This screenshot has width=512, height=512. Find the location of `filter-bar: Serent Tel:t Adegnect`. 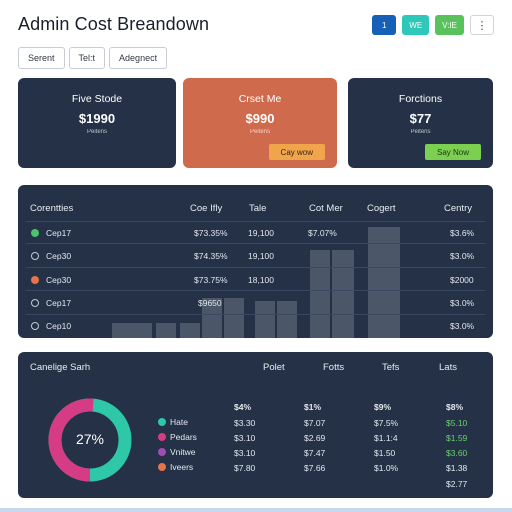

filter-bar: Serent Tel:t Adegnect is located at coordinates (93, 58).